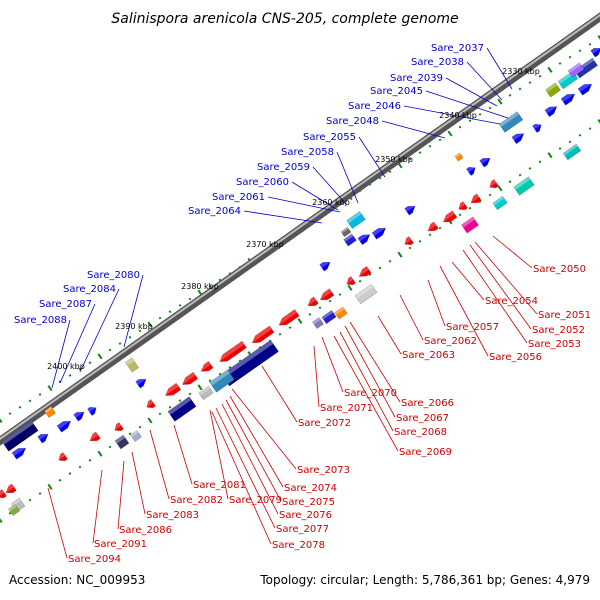 Image resolution: width=600 pixels, height=600 pixels. Describe the element at coordinates (219, 485) in the screenshot. I see `gene-label-lower: Sare_2081` at that location.